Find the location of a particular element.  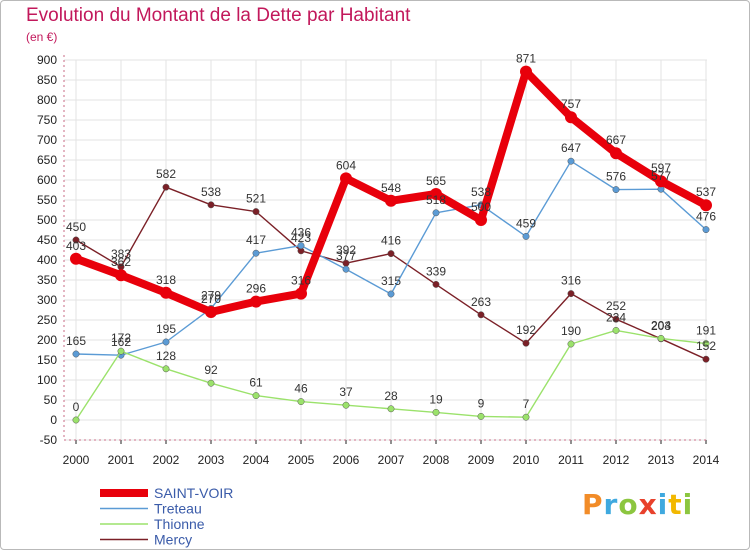

x-tick-label: 2000 is located at coordinates (76, 460).